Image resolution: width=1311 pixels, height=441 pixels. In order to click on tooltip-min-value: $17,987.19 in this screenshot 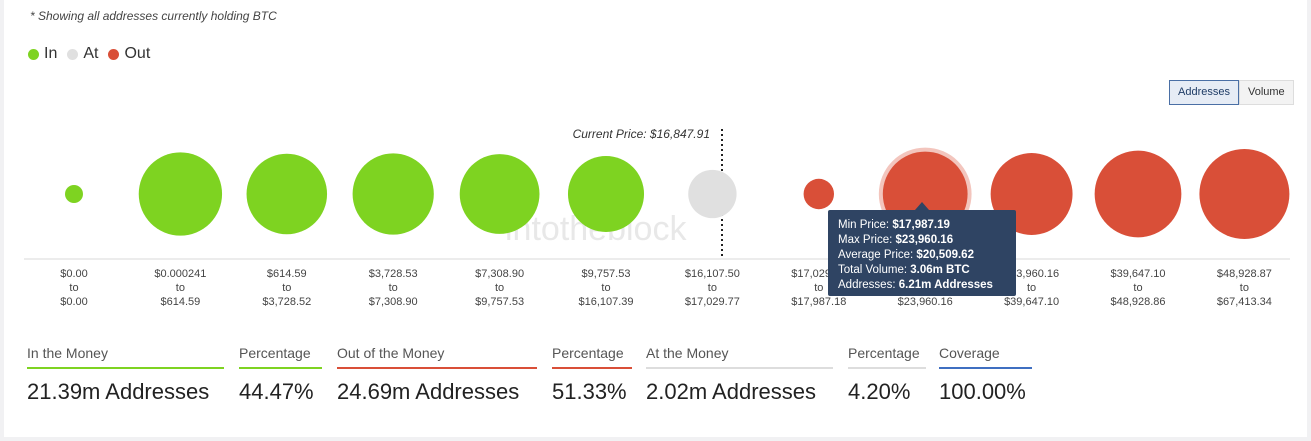, I will do `click(921, 225)`.